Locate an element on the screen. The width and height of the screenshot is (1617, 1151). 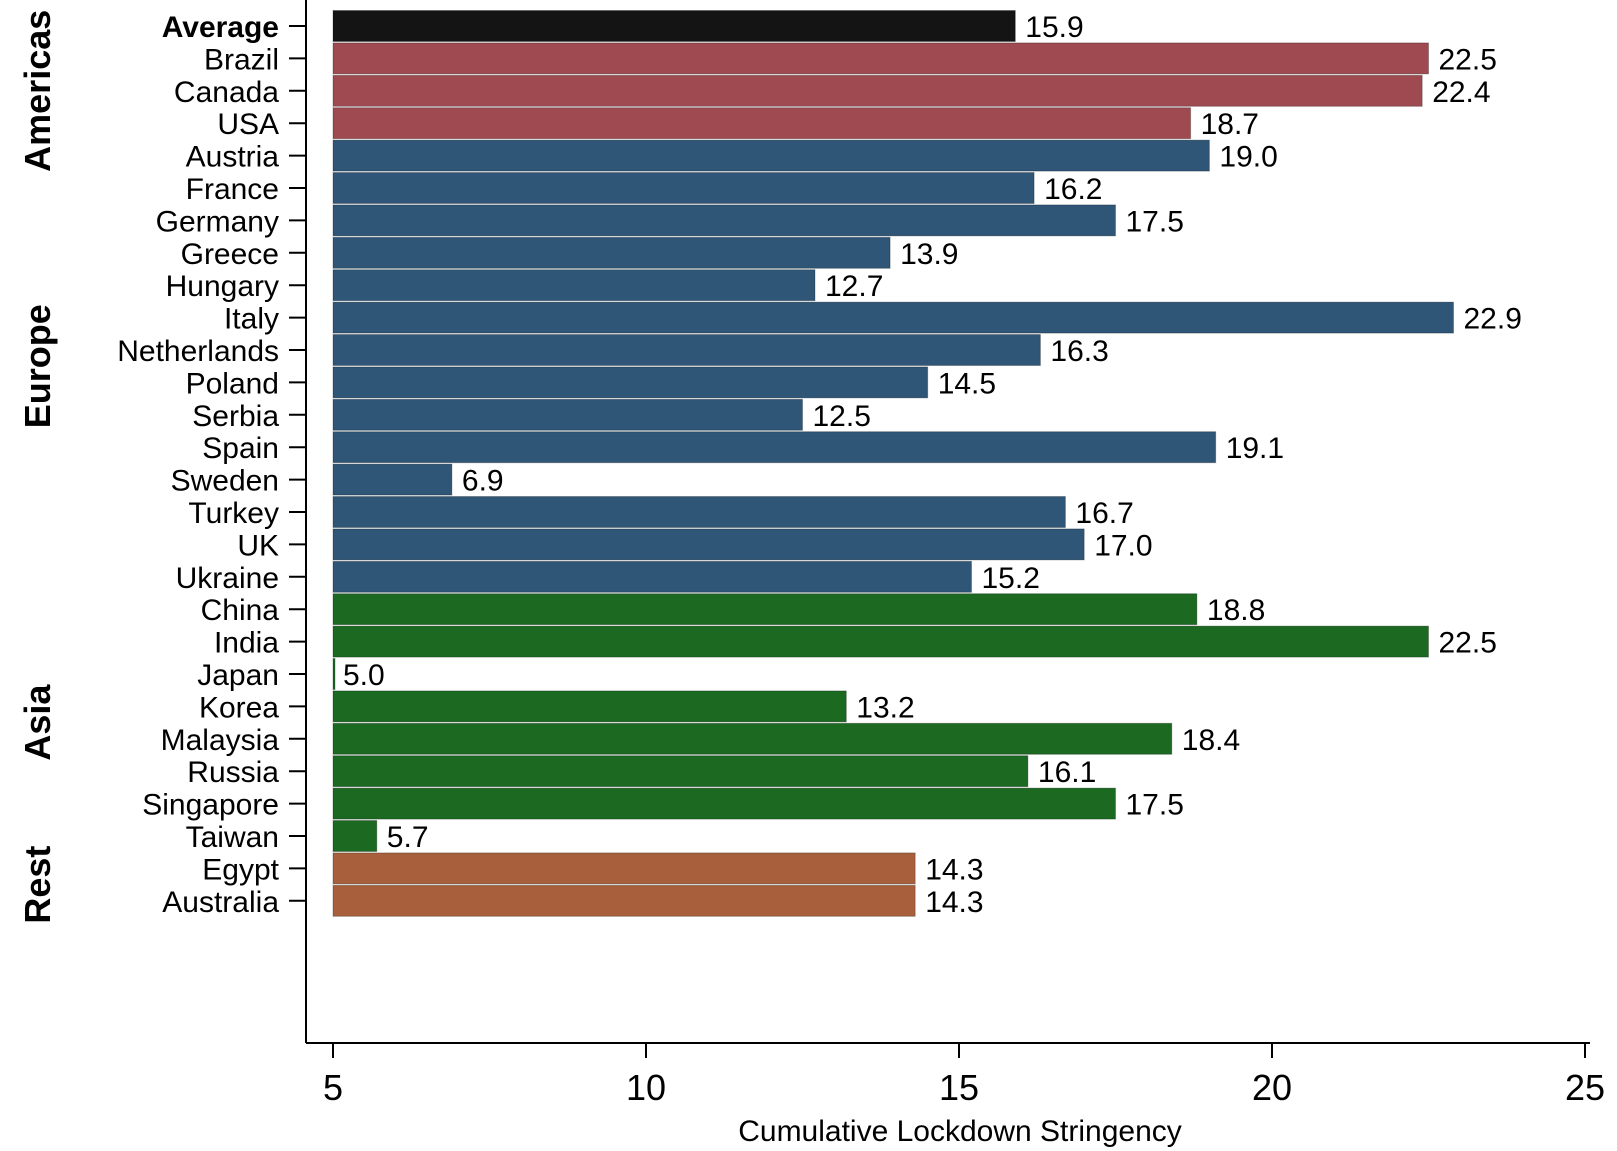
x-tick-label: 5 is located at coordinates (333, 1087).